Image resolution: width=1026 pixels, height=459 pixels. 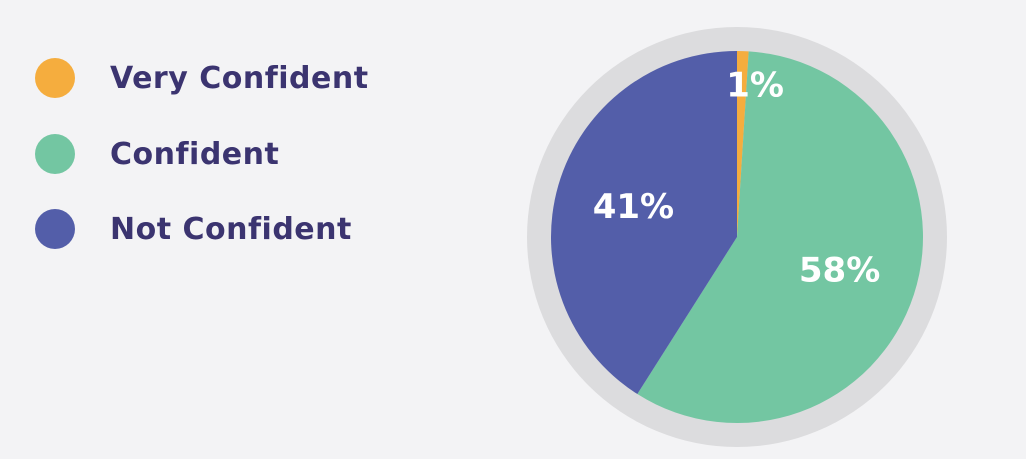 What do you see at coordinates (195, 154) in the screenshot?
I see `legend-label-confident: Confident` at bounding box center [195, 154].